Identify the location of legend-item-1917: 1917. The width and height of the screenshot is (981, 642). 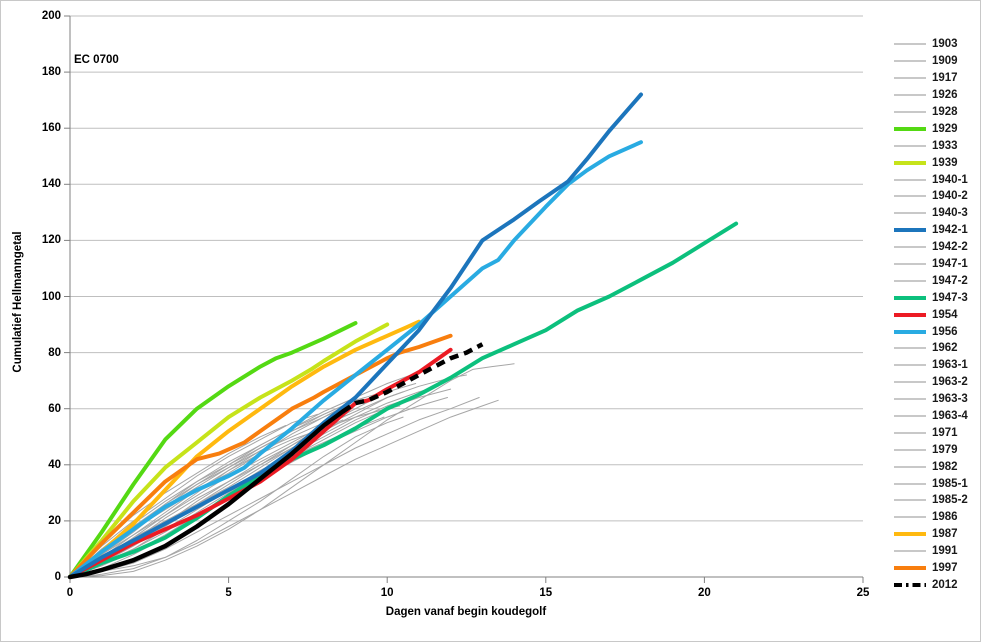
(936, 78).